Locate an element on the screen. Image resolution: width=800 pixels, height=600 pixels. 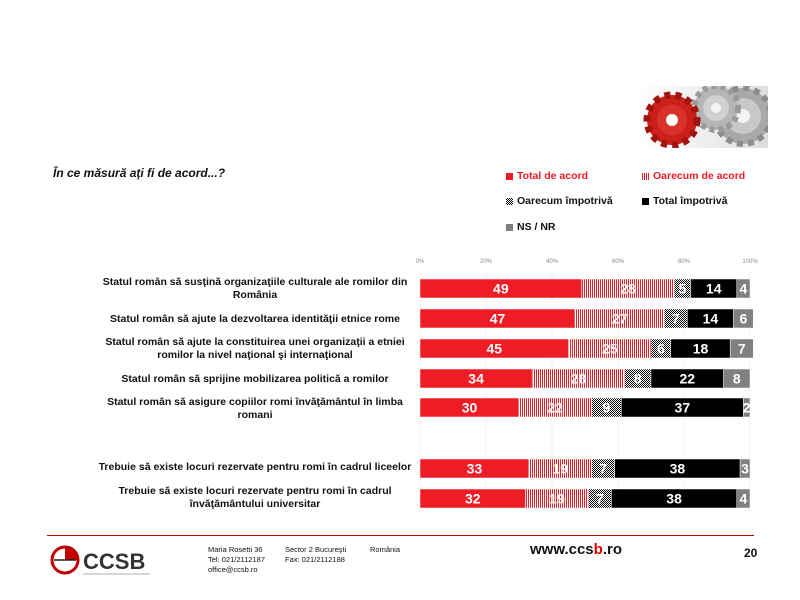
bar-value-label: 27 is located at coordinates (620, 319).